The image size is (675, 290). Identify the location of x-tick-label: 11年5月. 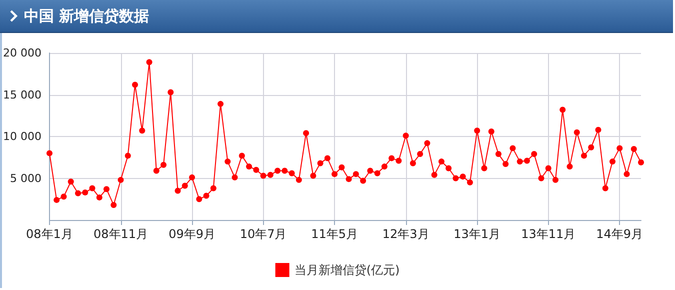
(334, 234).